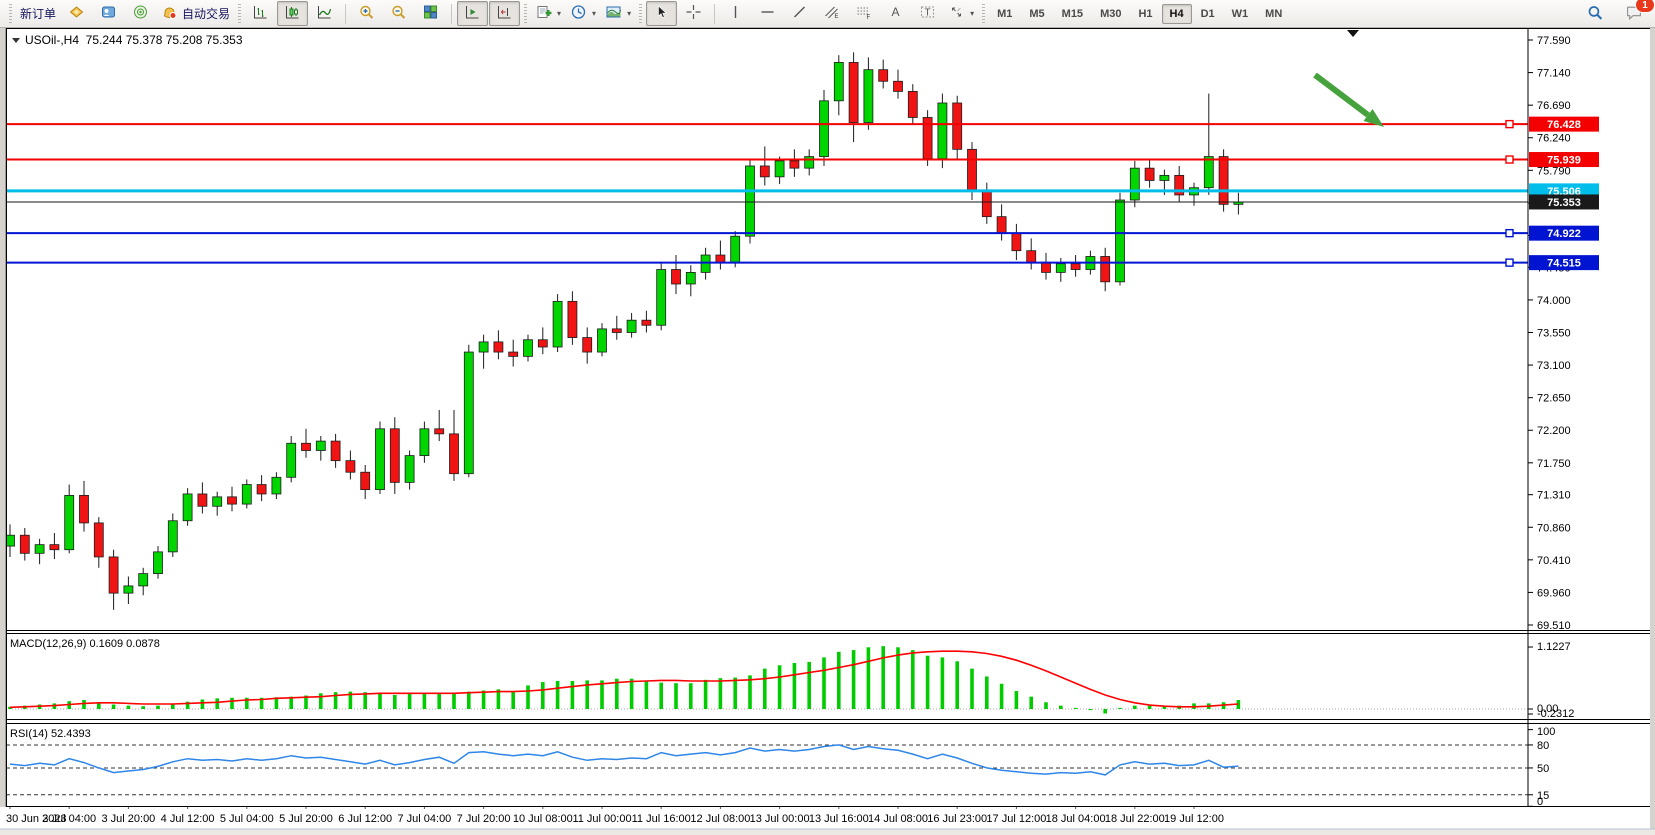 This screenshot has width=1655, height=835. What do you see at coordinates (1037, 13) in the screenshot?
I see `timeframe-m5-button: M5` at bounding box center [1037, 13].